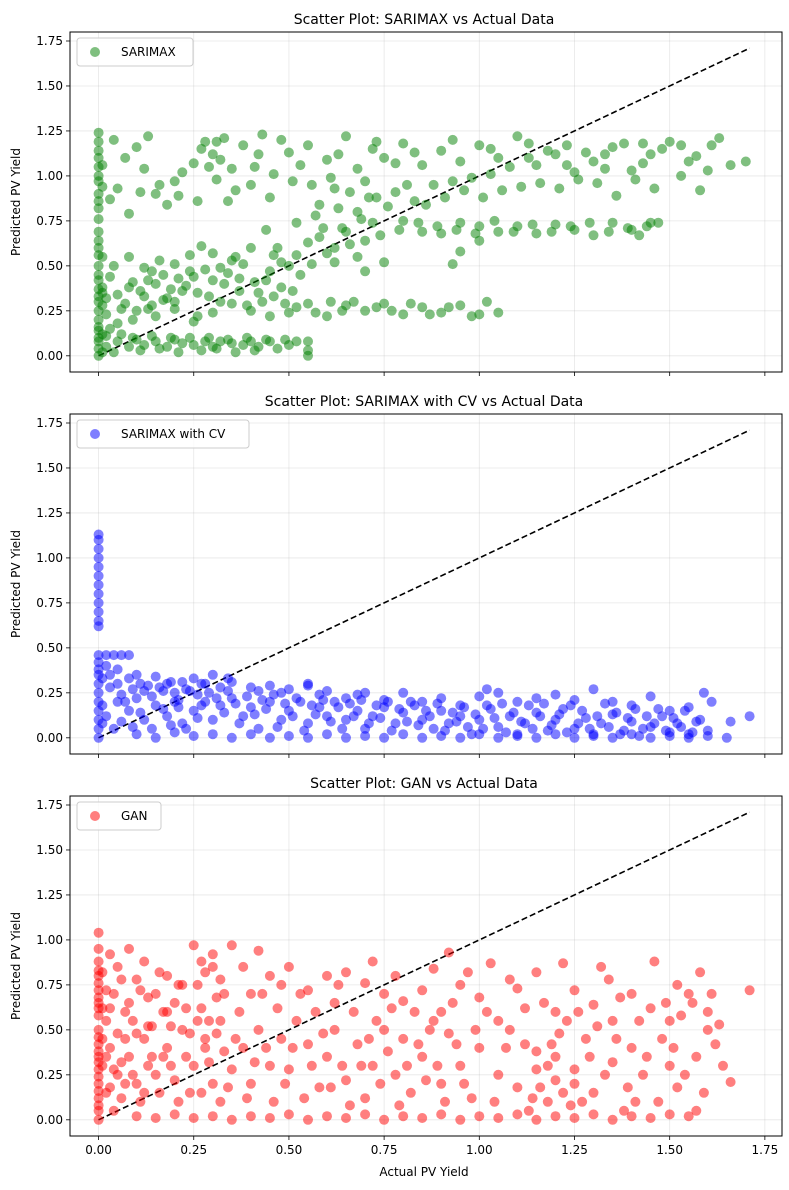  I want to click on gan-x-tick-label: 1.75, so click(765, 1150).